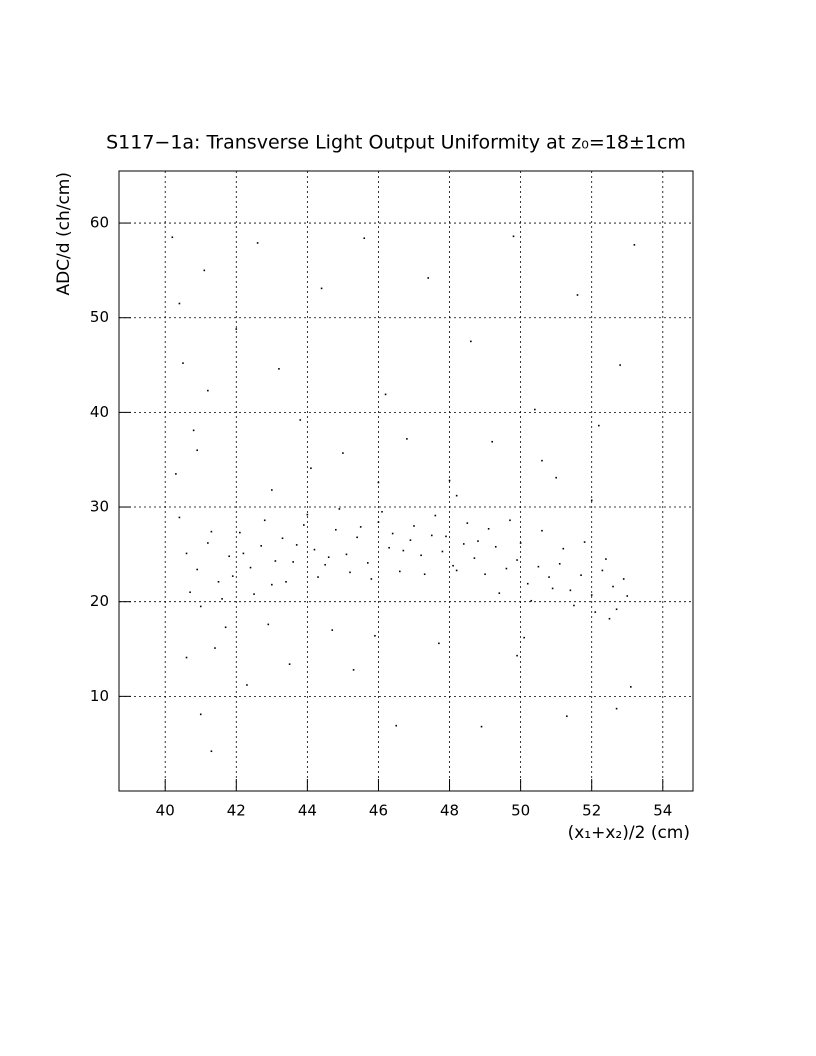 This screenshot has height=1056, width=816. What do you see at coordinates (165, 811) in the screenshot?
I see `x-tick-label: 40` at bounding box center [165, 811].